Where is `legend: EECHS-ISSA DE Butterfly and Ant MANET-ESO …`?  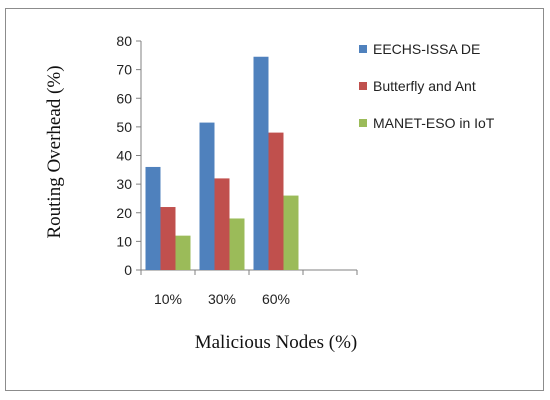
legend: EECHS-ISSA DE Butterfly and Ant MANET-ESO … is located at coordinates (427, 86).